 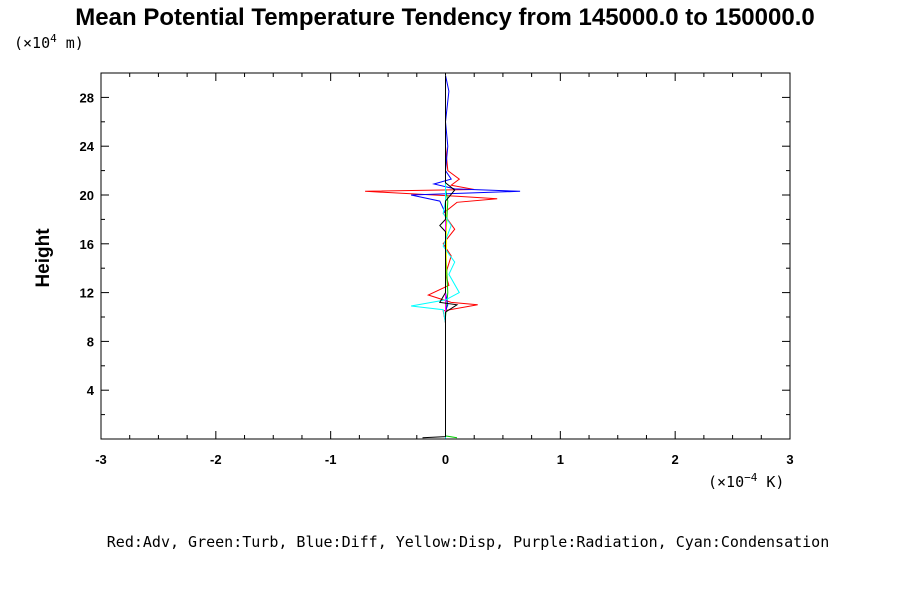 I want to click on x-unit-prefix: (×10, so click(x=726, y=482).